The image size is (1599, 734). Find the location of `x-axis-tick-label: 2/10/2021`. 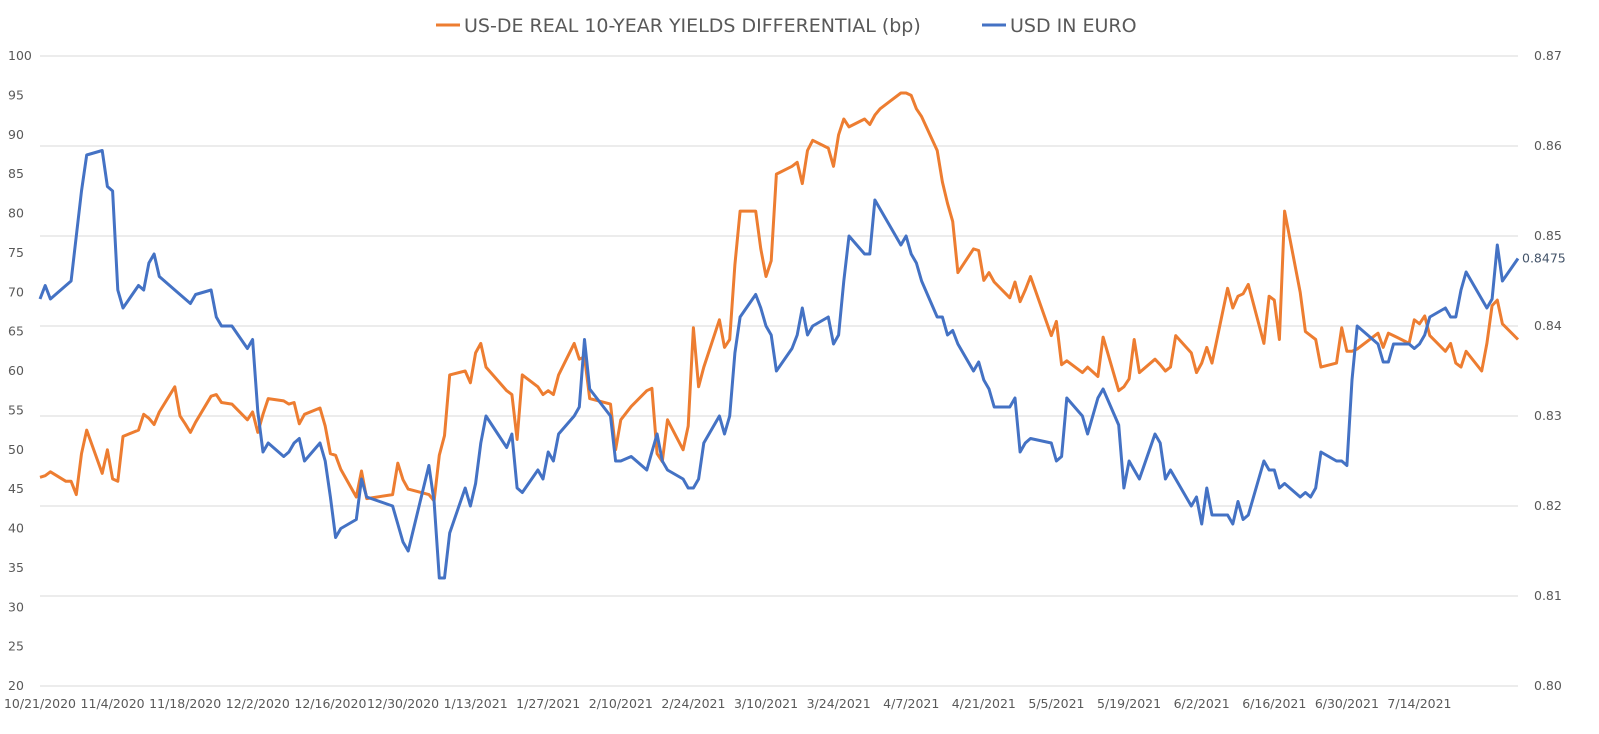

x-axis-tick-label: 2/10/2021 is located at coordinates (621, 703).